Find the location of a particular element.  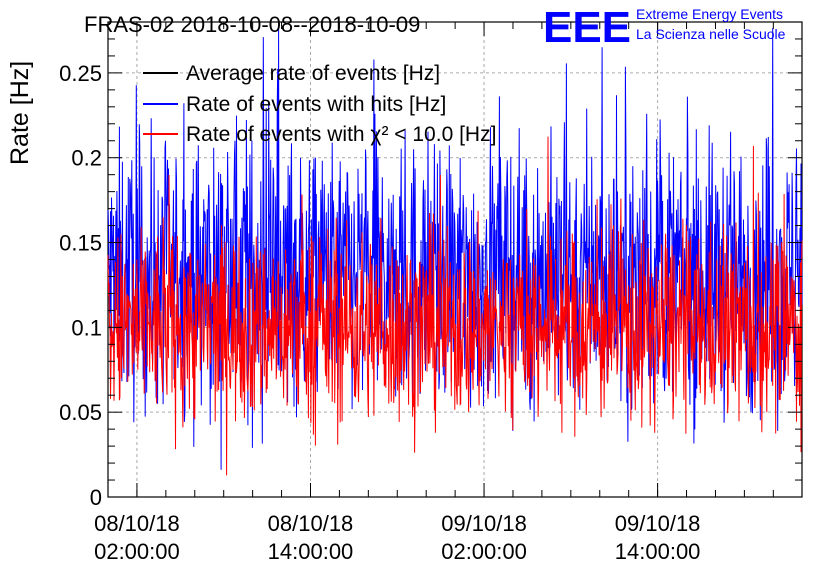

eee-logo-line2: La Scienza nelle Scuole is located at coordinates (711, 34).